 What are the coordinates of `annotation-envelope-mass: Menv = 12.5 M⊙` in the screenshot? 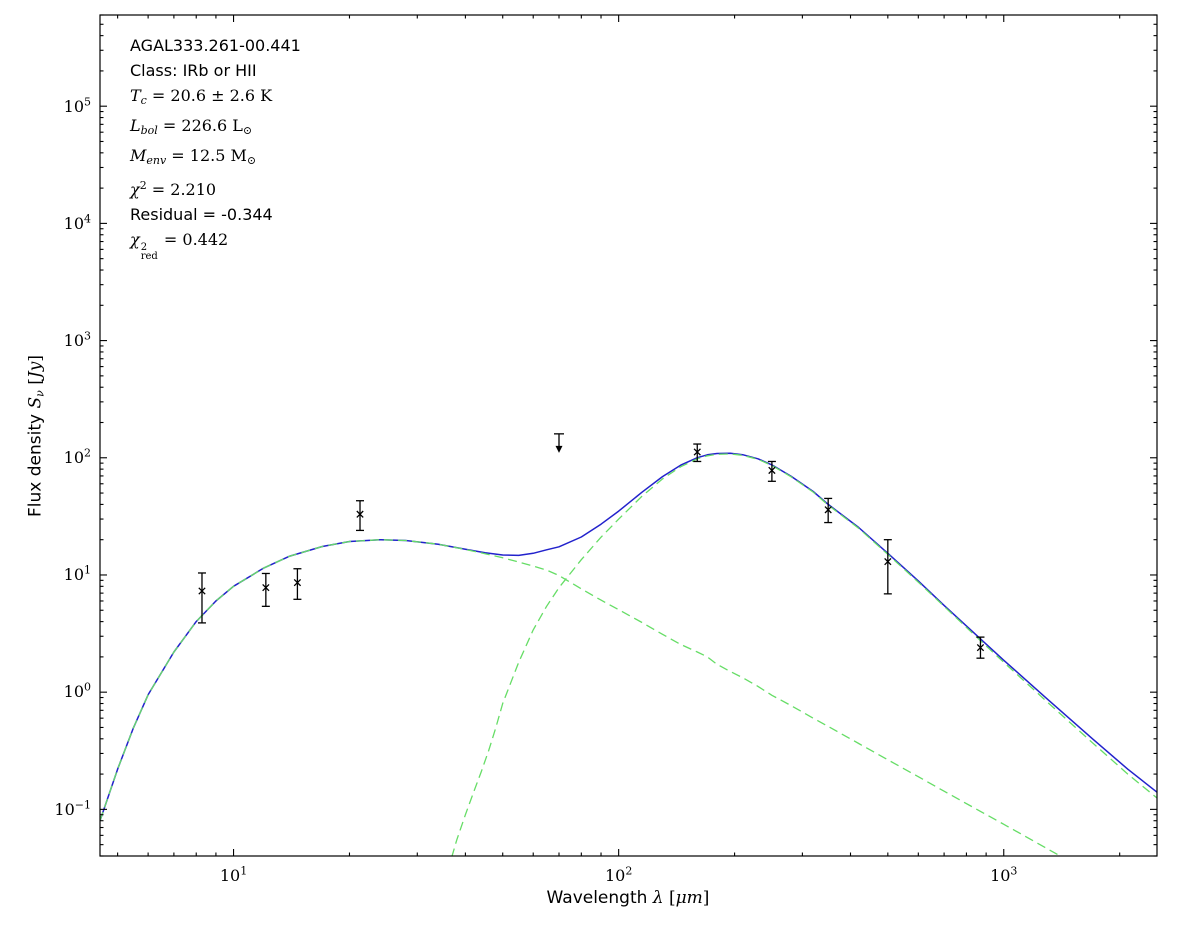 It's located at (193, 156).